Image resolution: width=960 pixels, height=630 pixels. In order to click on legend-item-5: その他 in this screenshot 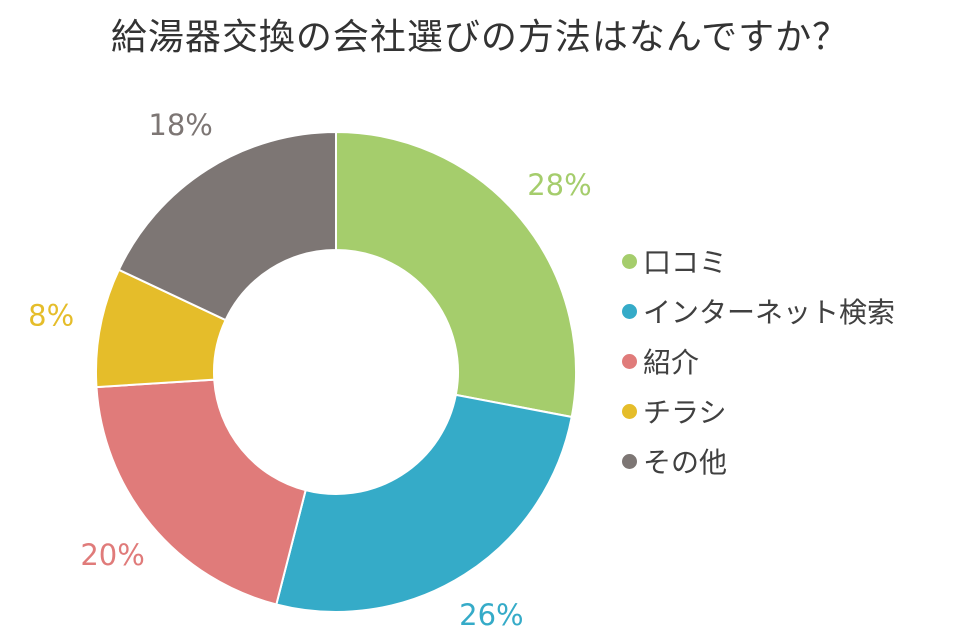, I will do `click(758, 461)`.